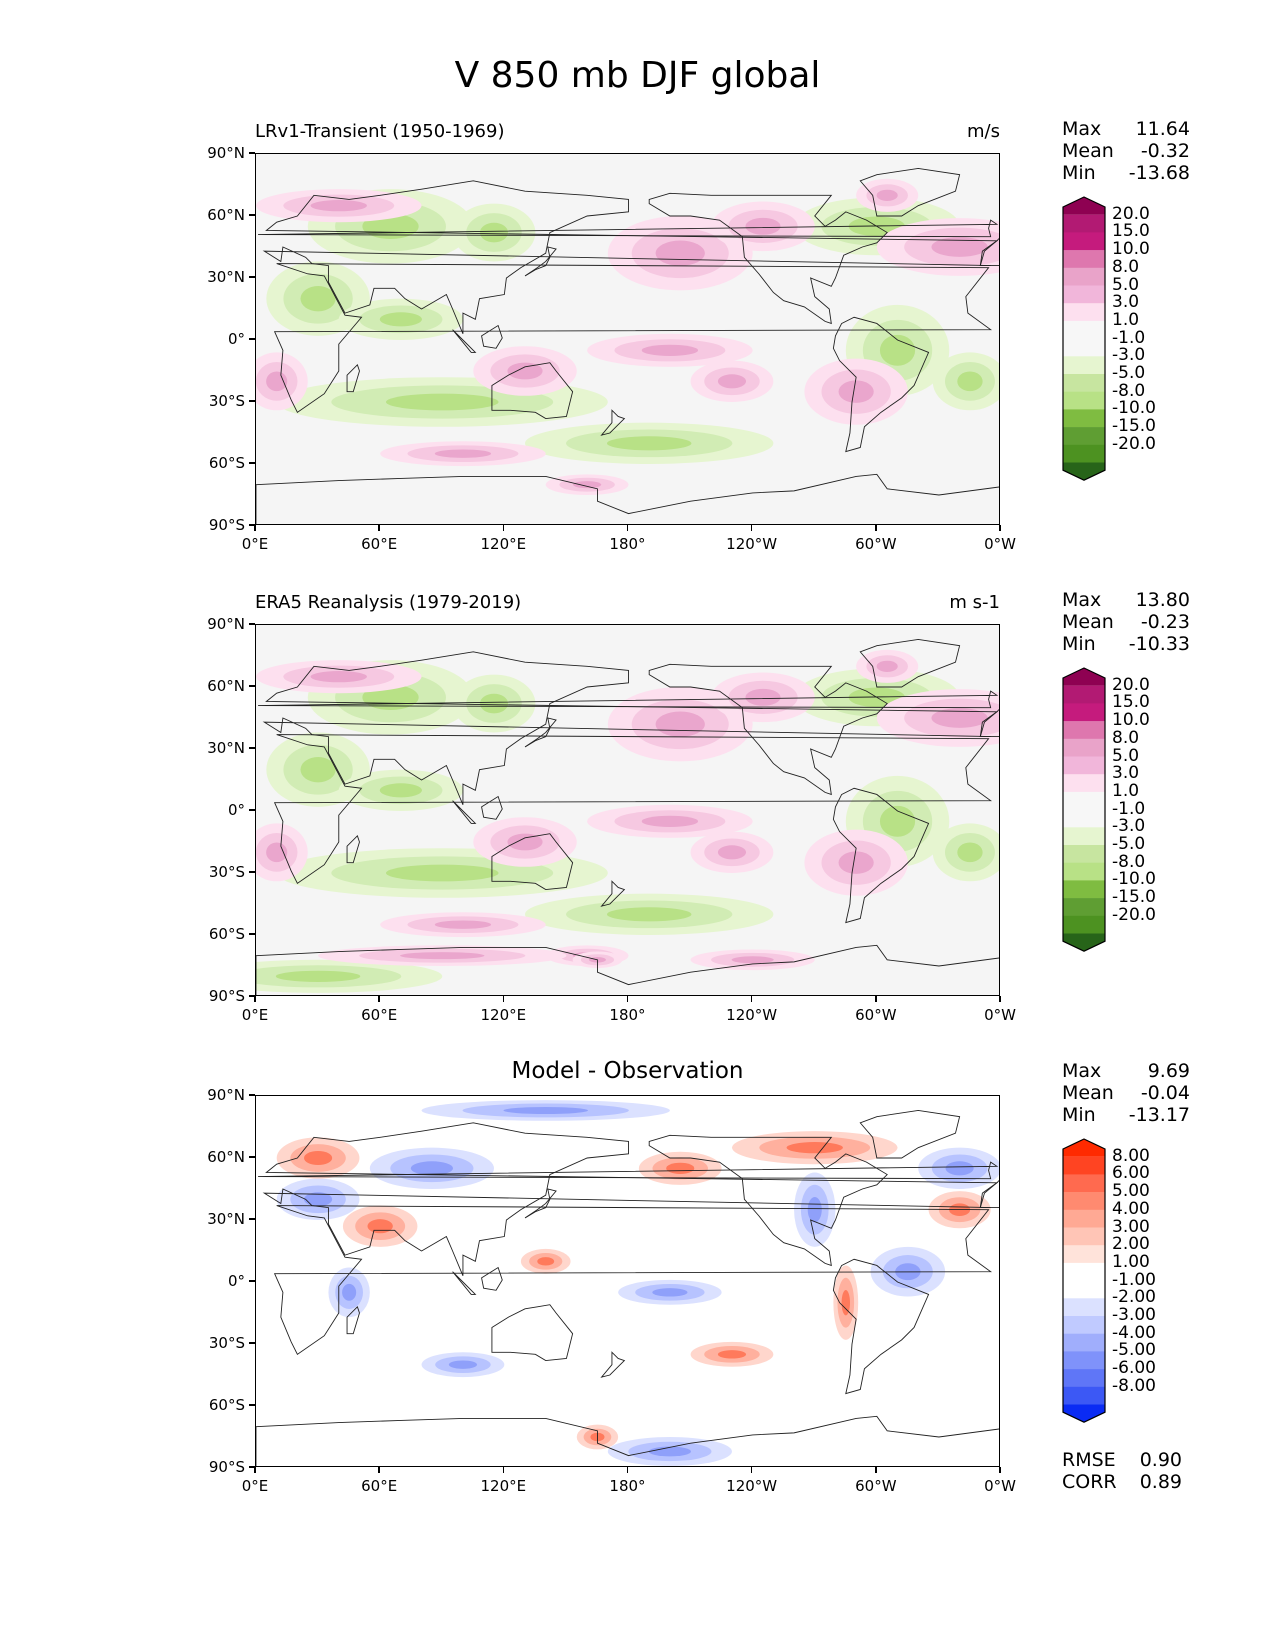  I want to click on colorbar-tick-label: -4.00, so click(1134, 1332).